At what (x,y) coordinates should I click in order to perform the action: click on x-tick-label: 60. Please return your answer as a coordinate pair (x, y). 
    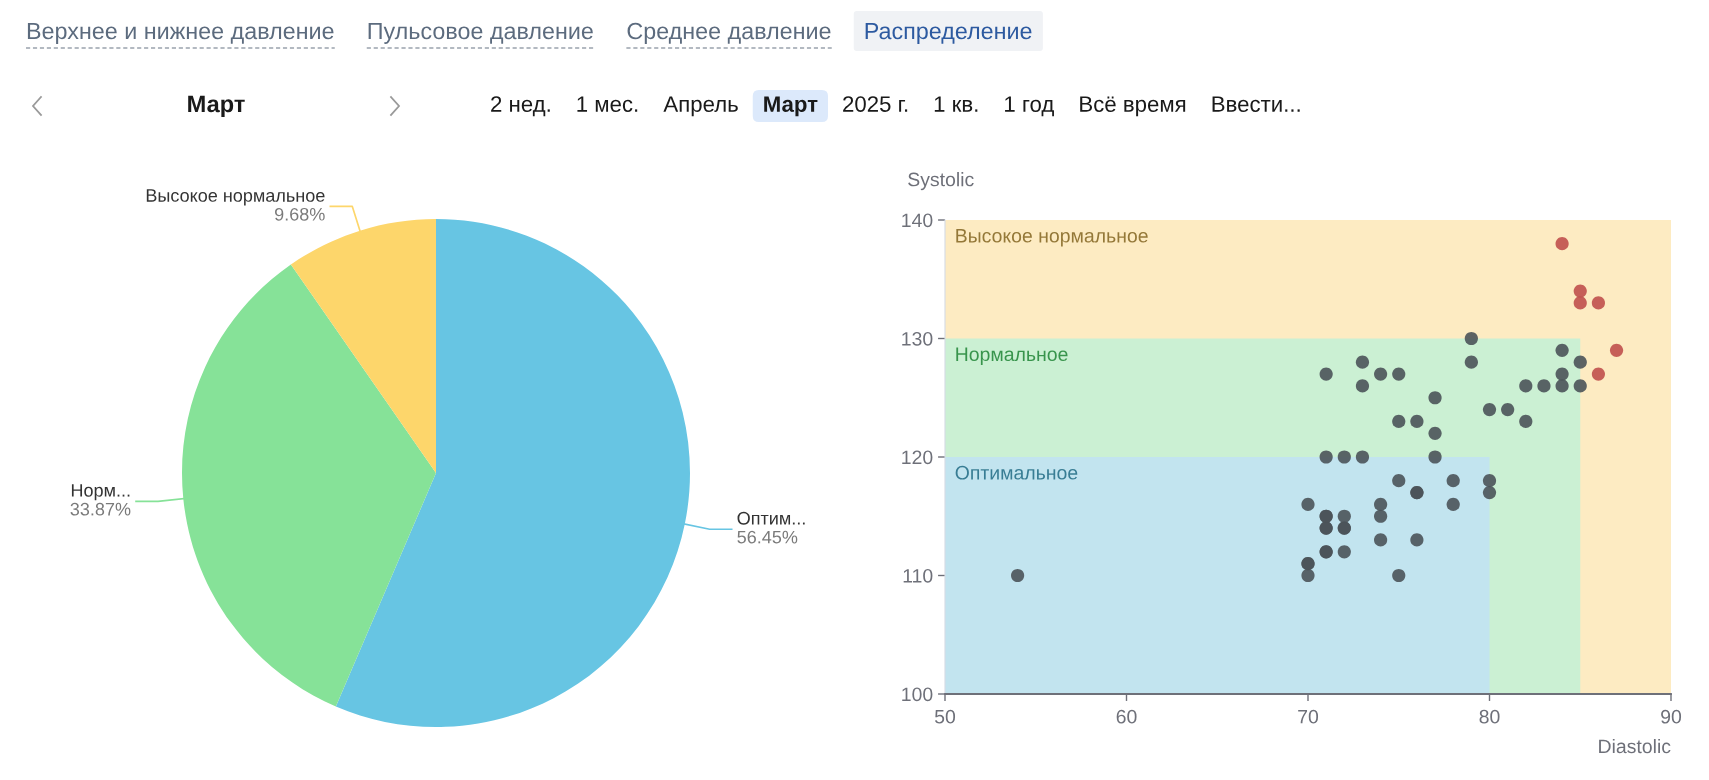
    Looking at the image, I should click on (1126, 716).